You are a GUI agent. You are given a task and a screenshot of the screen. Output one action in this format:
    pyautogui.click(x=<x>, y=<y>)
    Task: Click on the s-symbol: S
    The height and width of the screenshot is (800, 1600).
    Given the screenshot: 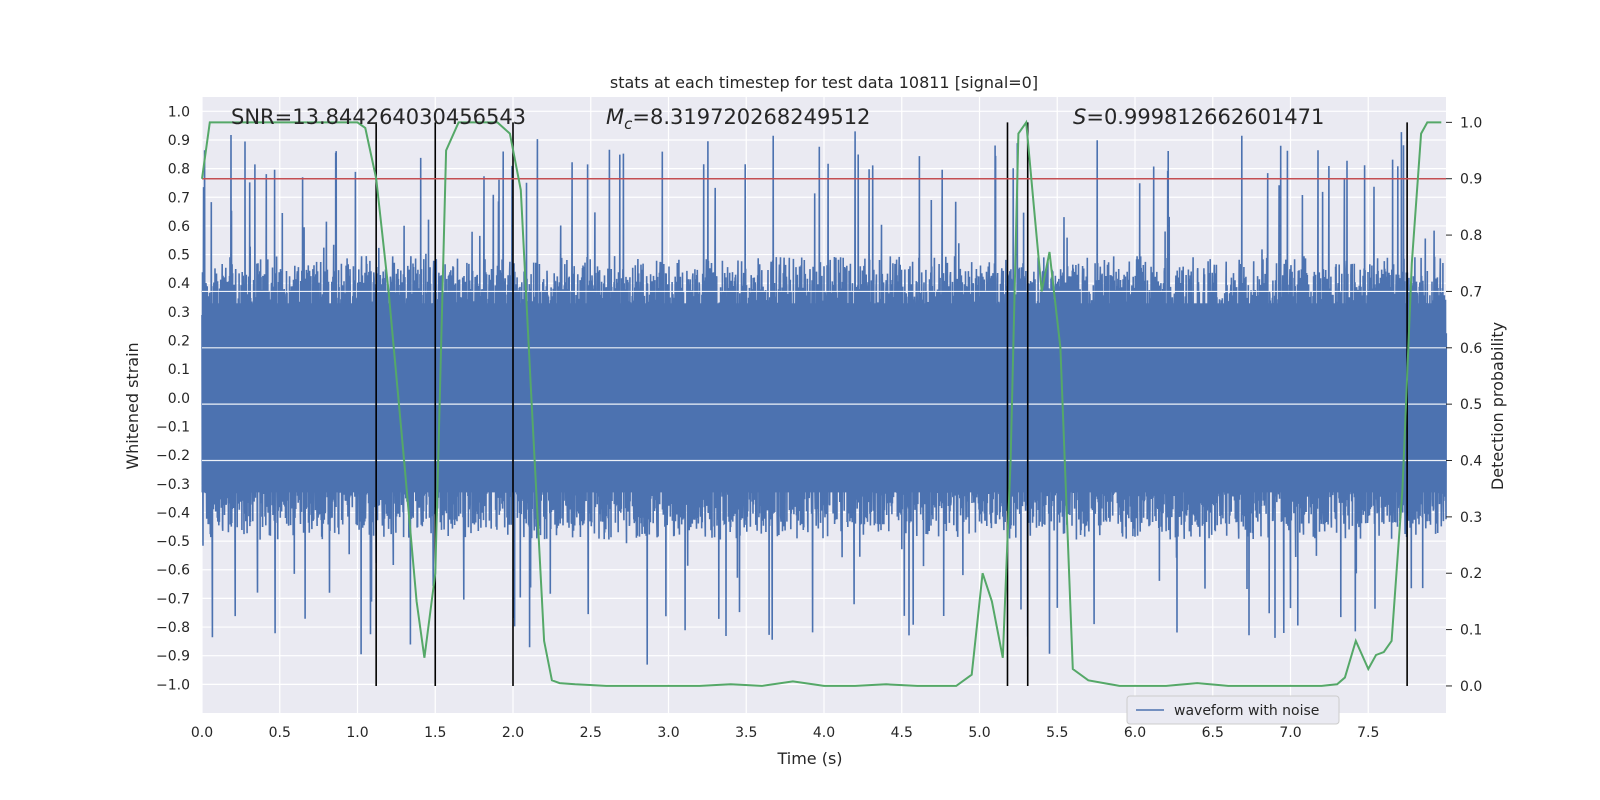 What is the action you would take?
    pyautogui.click(x=1079, y=117)
    